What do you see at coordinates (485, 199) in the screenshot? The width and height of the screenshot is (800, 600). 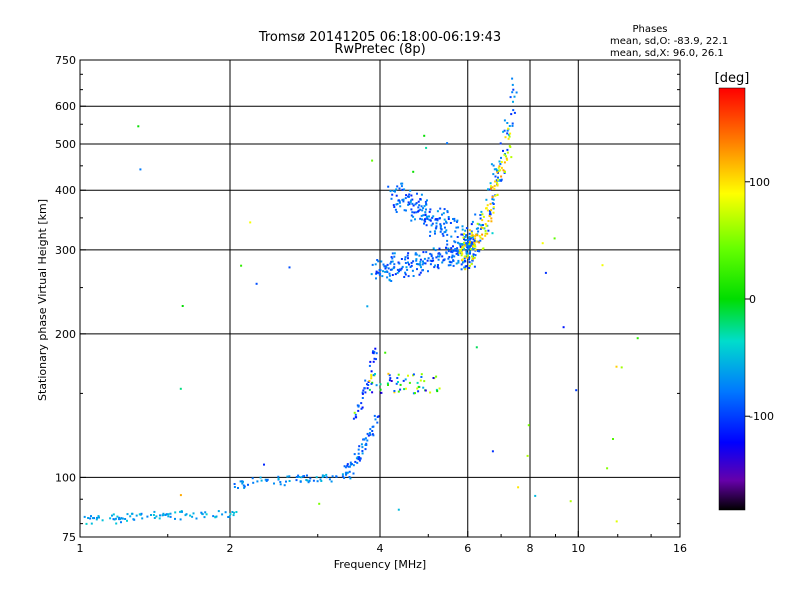 I see `cluster-f2-x-trace` at bounding box center [485, 199].